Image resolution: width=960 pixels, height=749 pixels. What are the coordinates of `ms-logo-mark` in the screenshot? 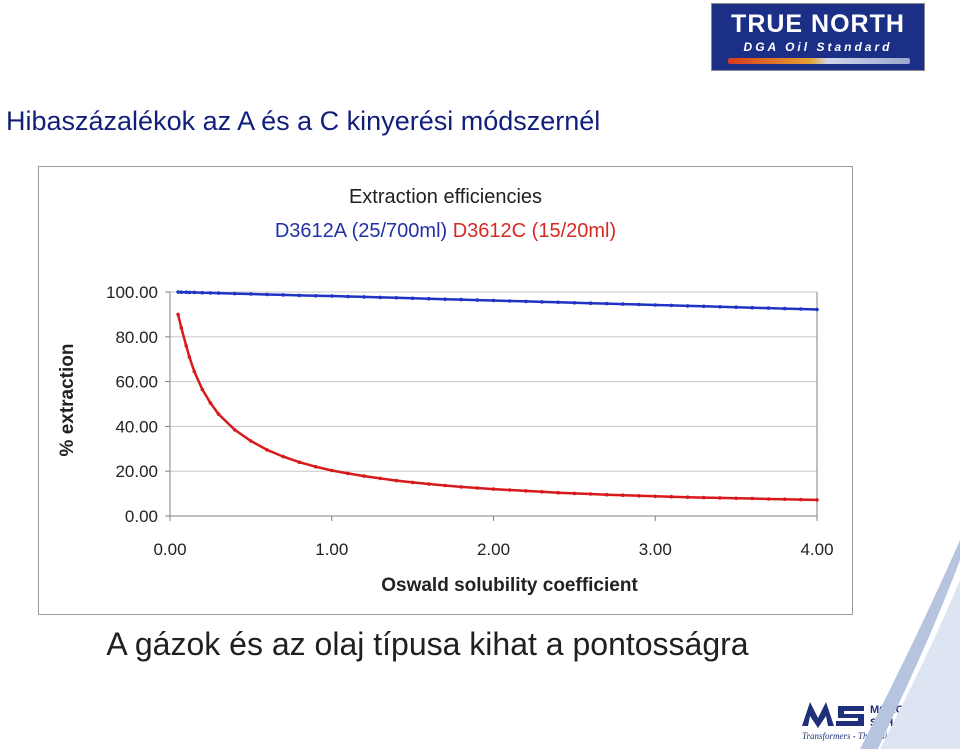 It's located at (818, 715).